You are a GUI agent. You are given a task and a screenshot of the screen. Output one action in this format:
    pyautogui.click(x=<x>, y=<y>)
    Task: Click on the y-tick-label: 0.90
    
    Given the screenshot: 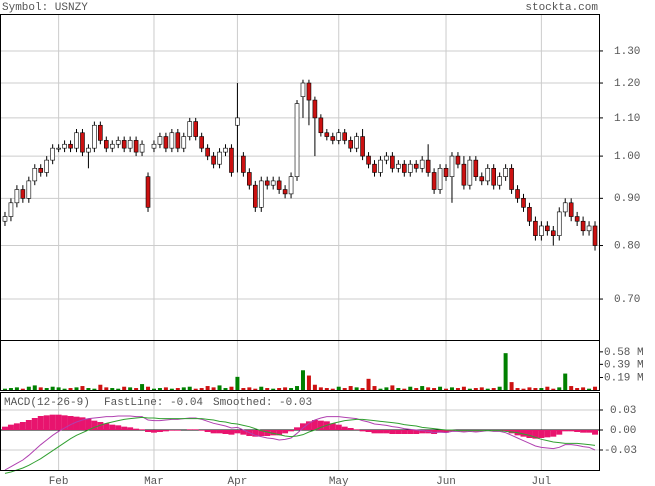 What is the action you would take?
    pyautogui.click(x=627, y=199)
    